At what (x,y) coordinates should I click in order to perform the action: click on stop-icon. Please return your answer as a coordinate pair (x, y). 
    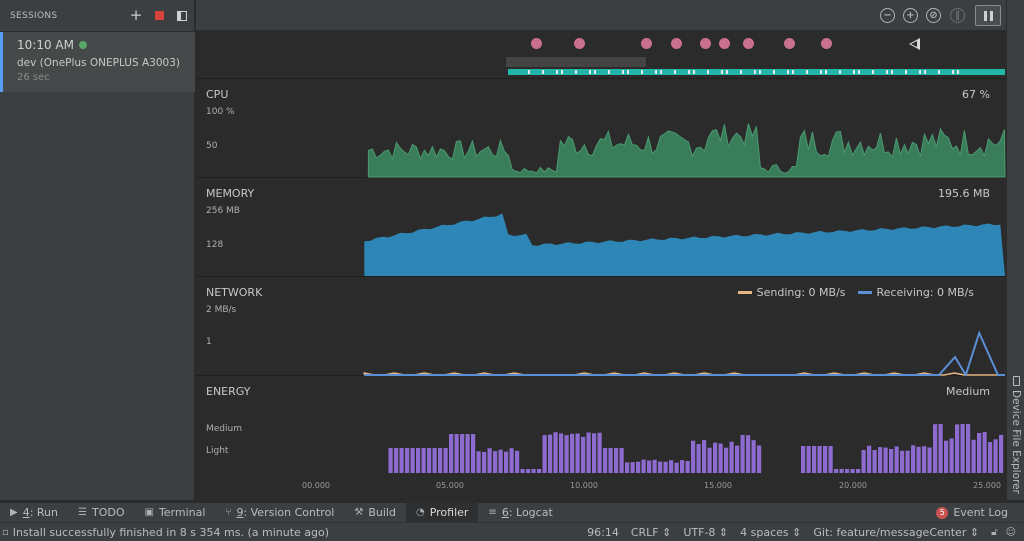
    Looking at the image, I should click on (159, 16).